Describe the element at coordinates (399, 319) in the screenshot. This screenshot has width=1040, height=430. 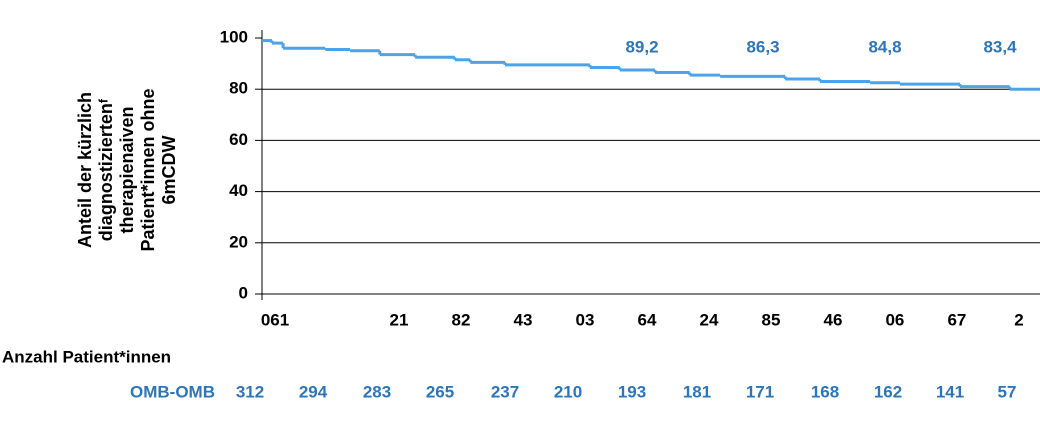
I see `x-tick-label: 21` at that location.